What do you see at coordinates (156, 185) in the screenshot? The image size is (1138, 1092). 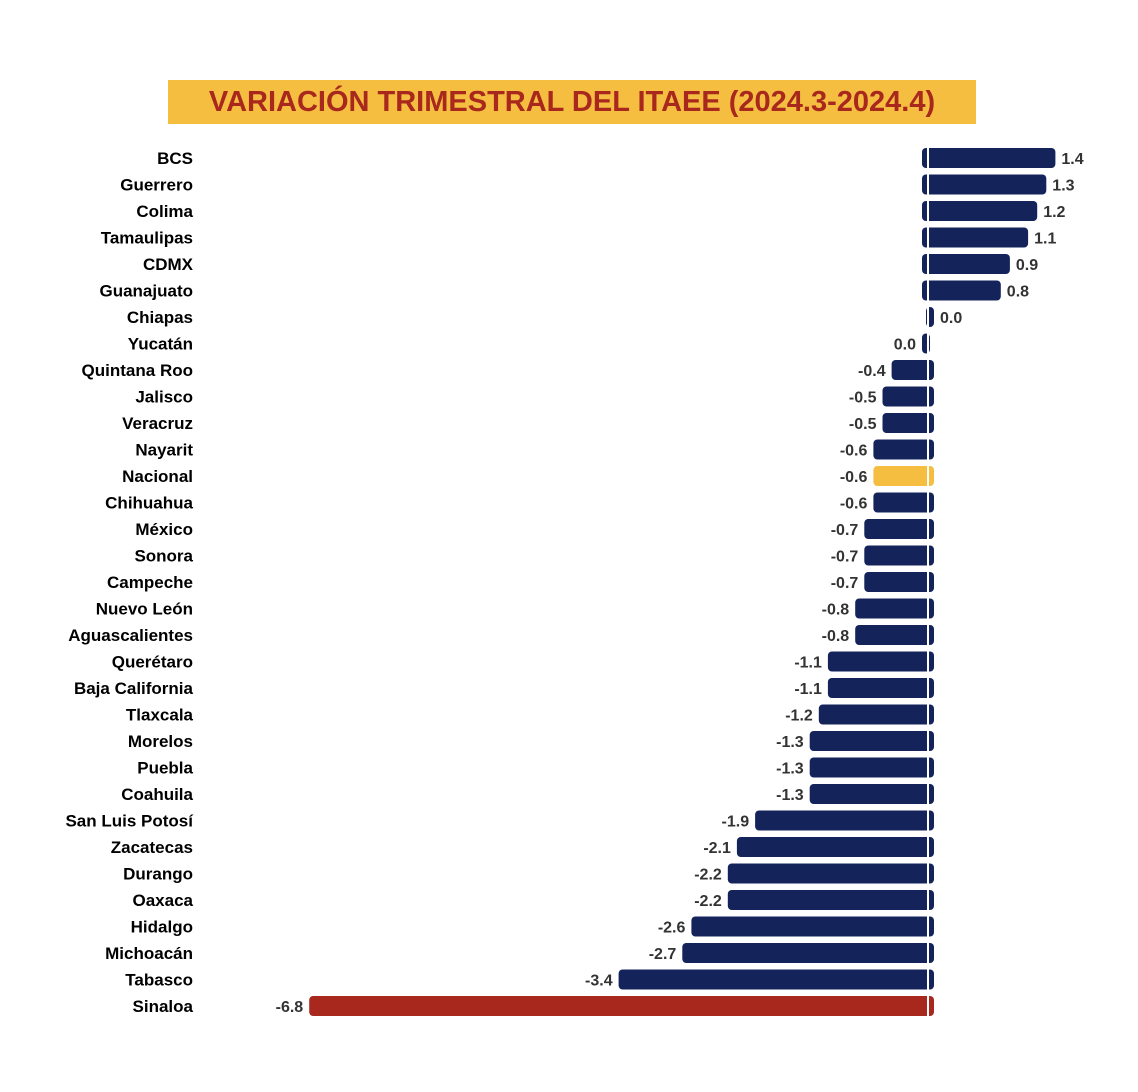 I see `category-label-guerrero: Guerrero` at bounding box center [156, 185].